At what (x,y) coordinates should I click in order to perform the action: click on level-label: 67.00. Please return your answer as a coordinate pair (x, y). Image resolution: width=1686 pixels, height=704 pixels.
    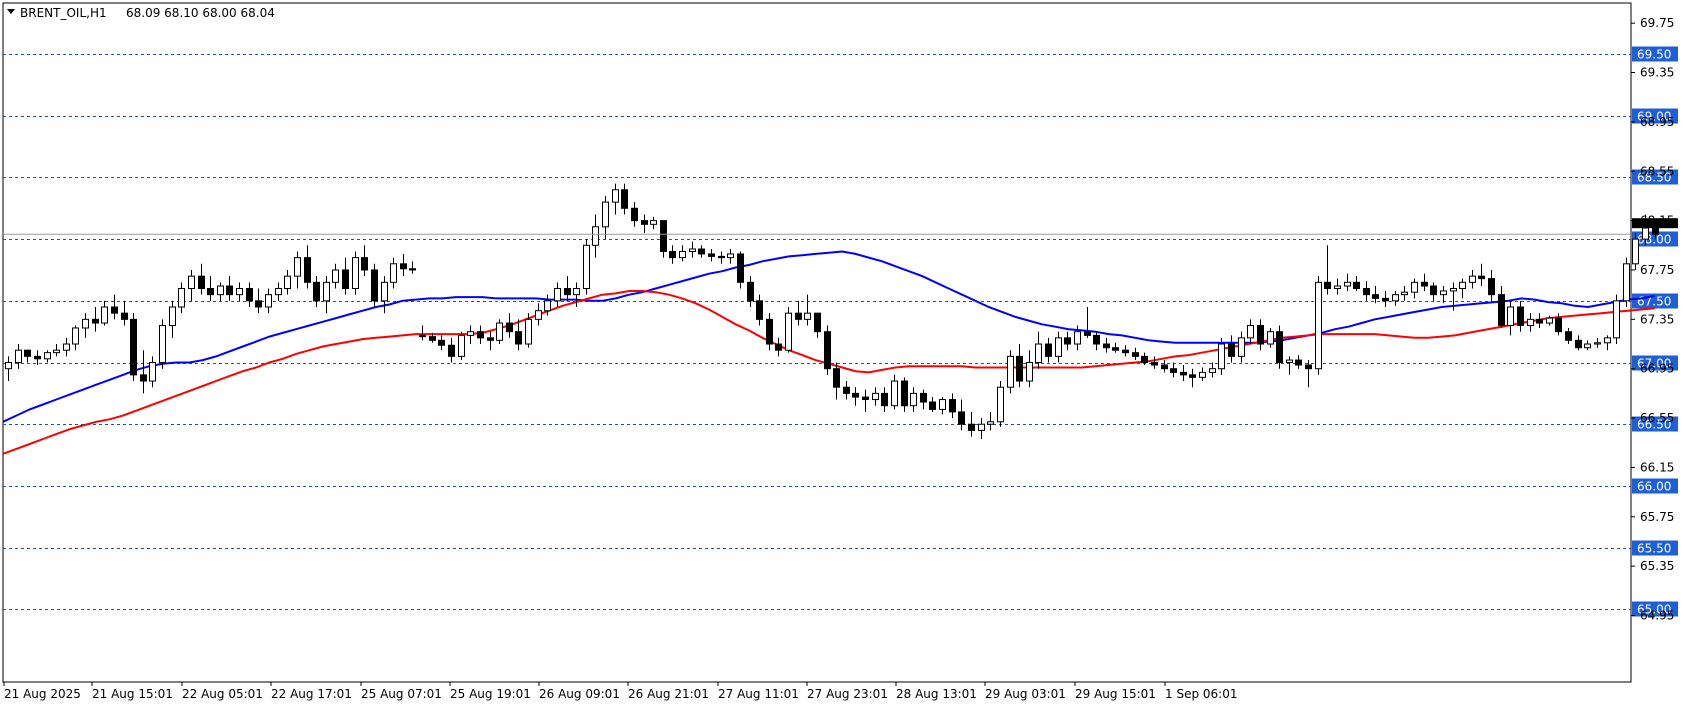
    Looking at the image, I should click on (1654, 364).